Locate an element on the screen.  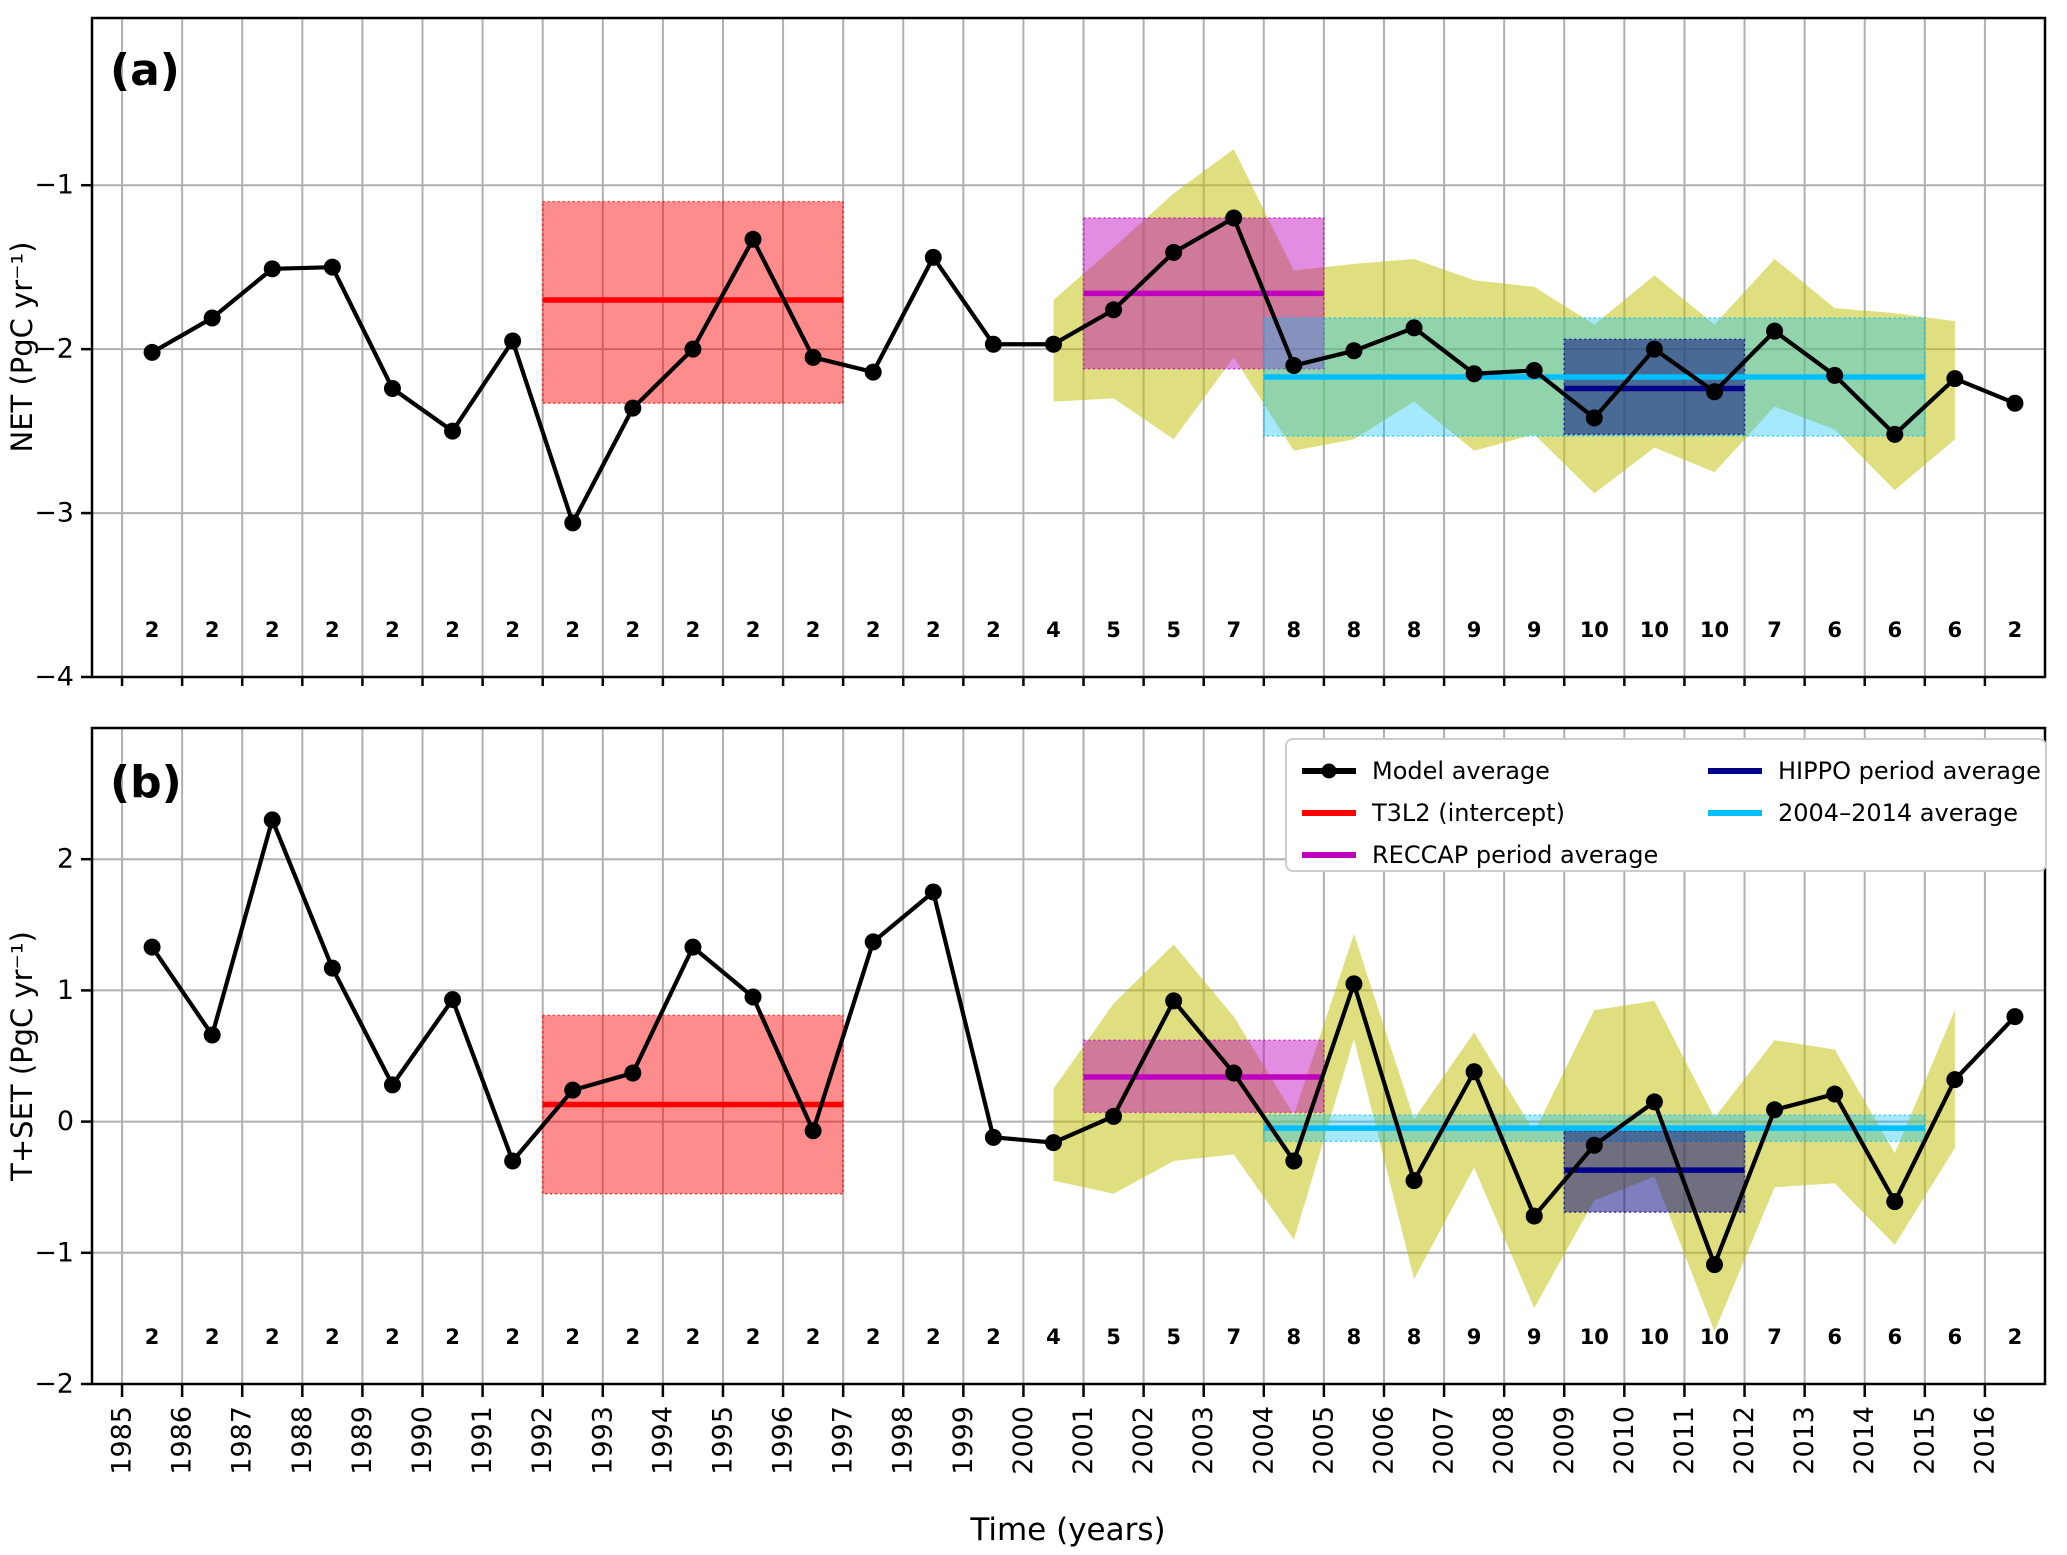
legend-label-hippo: HIPPO period average is located at coordinates (1909, 771).